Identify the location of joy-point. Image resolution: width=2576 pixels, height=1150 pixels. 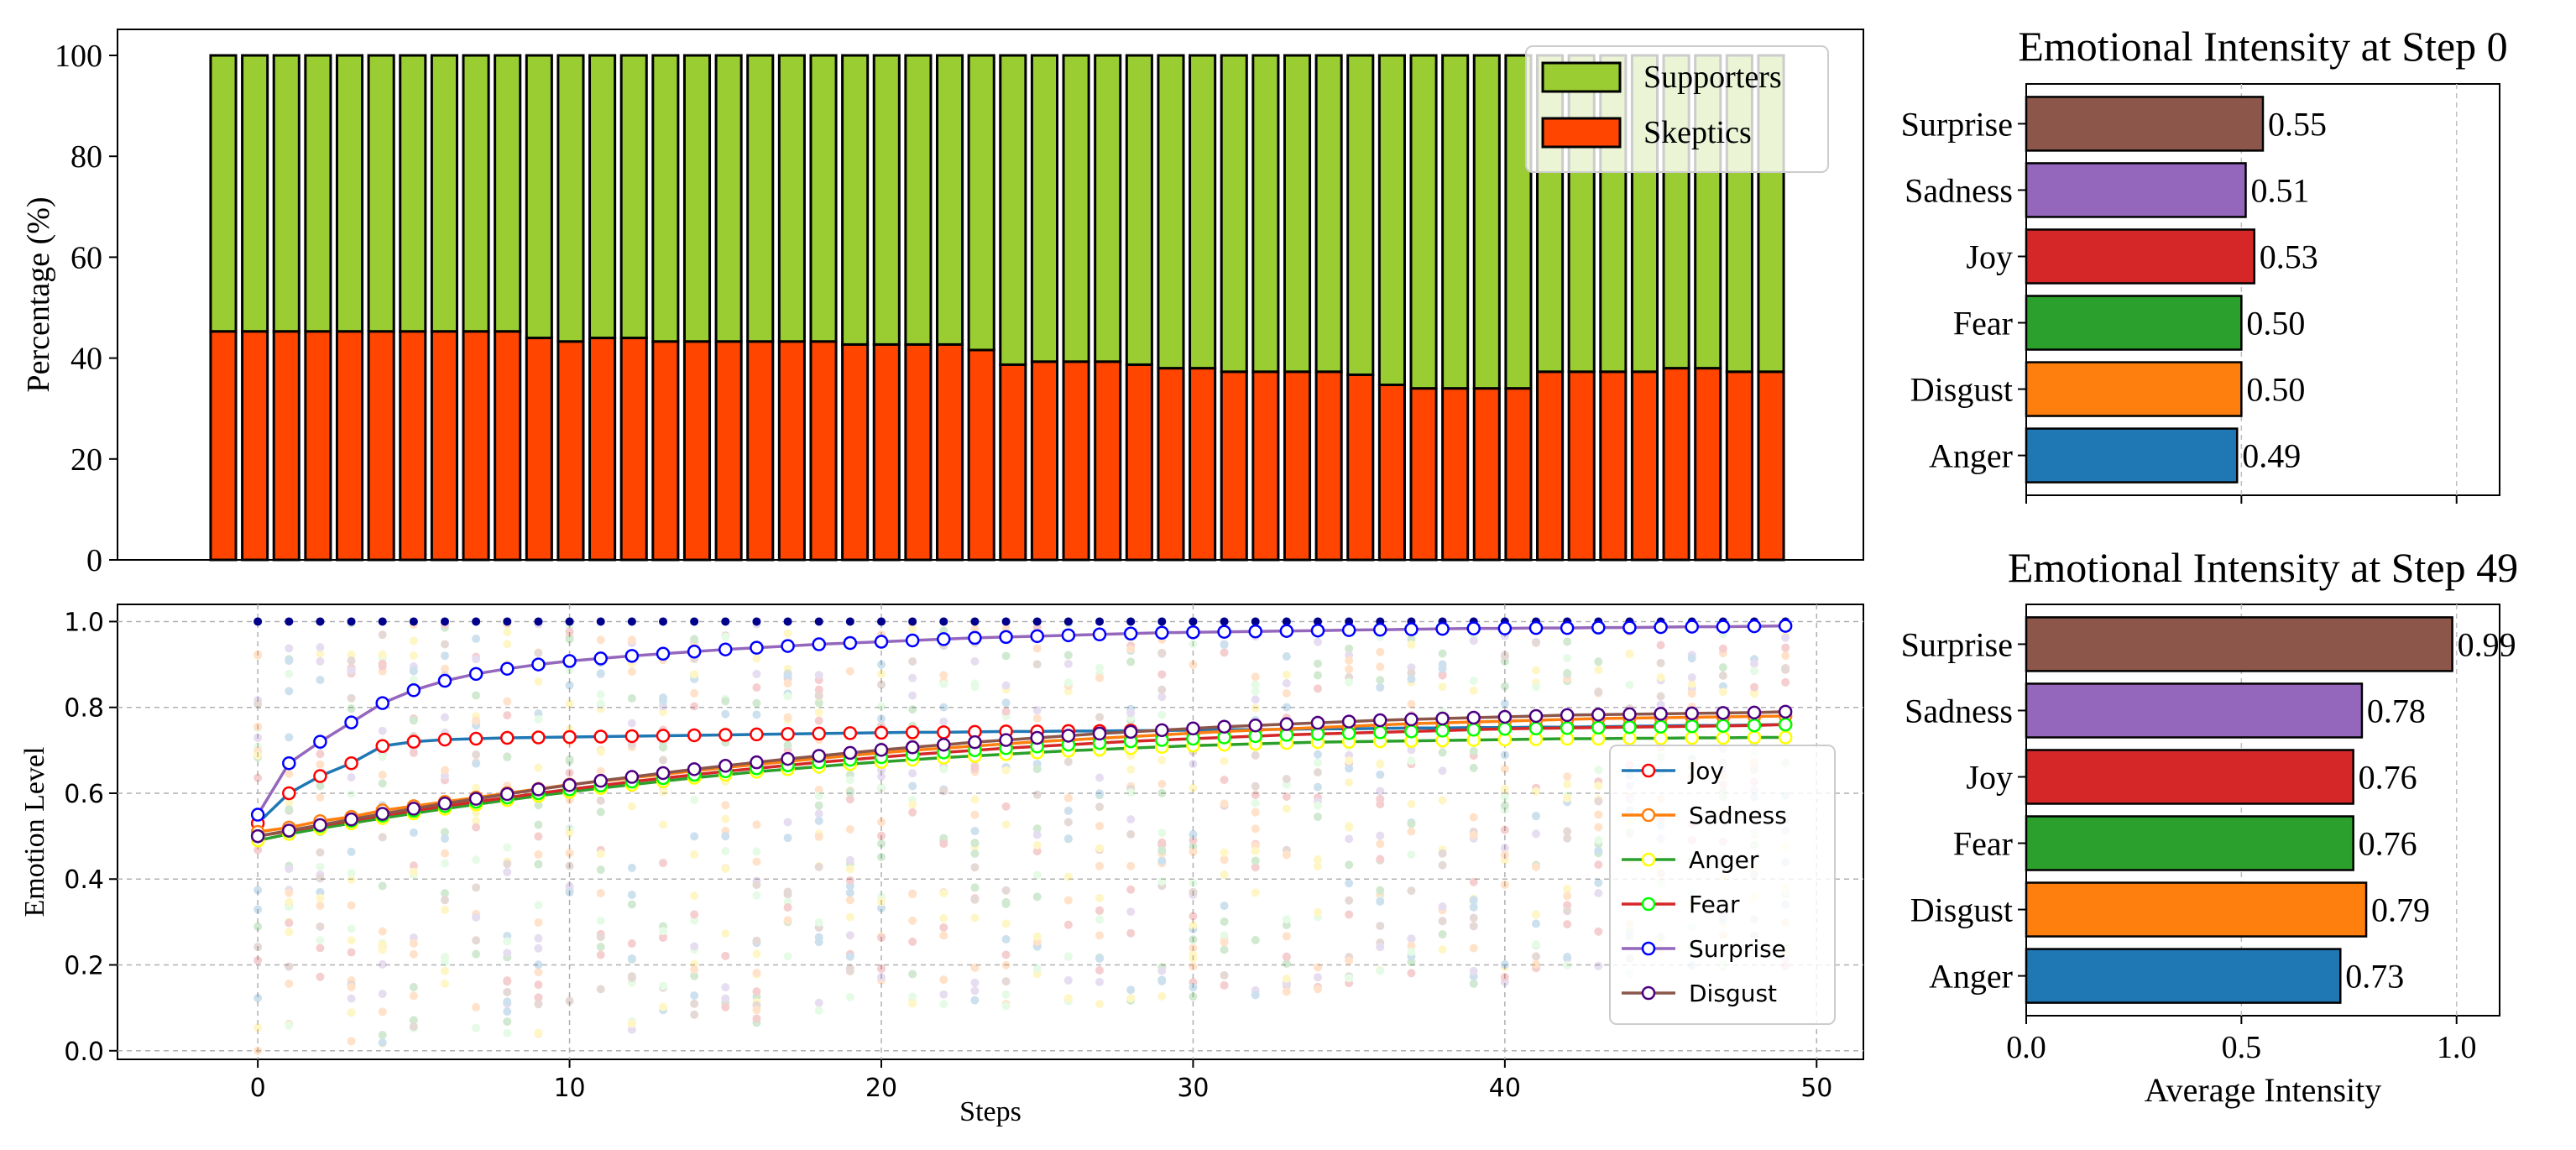
(382, 746).